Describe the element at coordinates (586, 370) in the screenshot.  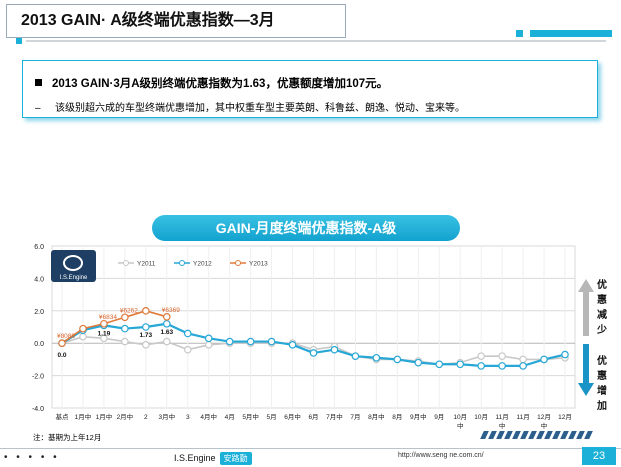
I see `arrow-down-icon` at that location.